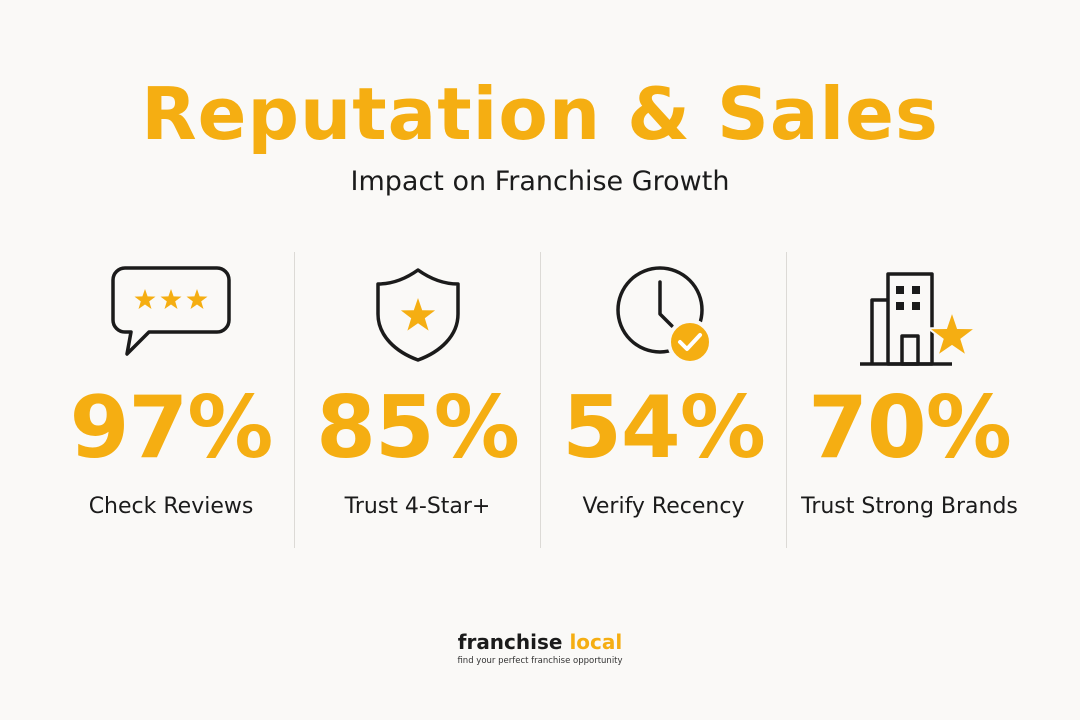 This screenshot has width=1080, height=720. I want to click on stat-value: 85%, so click(418, 428).